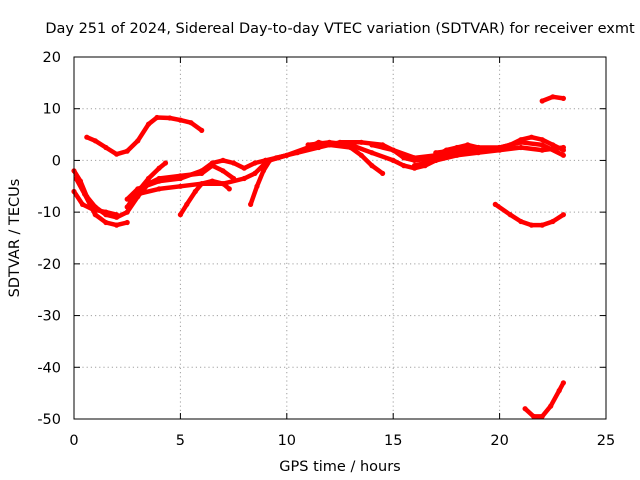 Image resolution: width=640 pixels, height=480 pixels. Describe the element at coordinates (544, 399) in the screenshot. I see `series-line-arc-r` at that location.